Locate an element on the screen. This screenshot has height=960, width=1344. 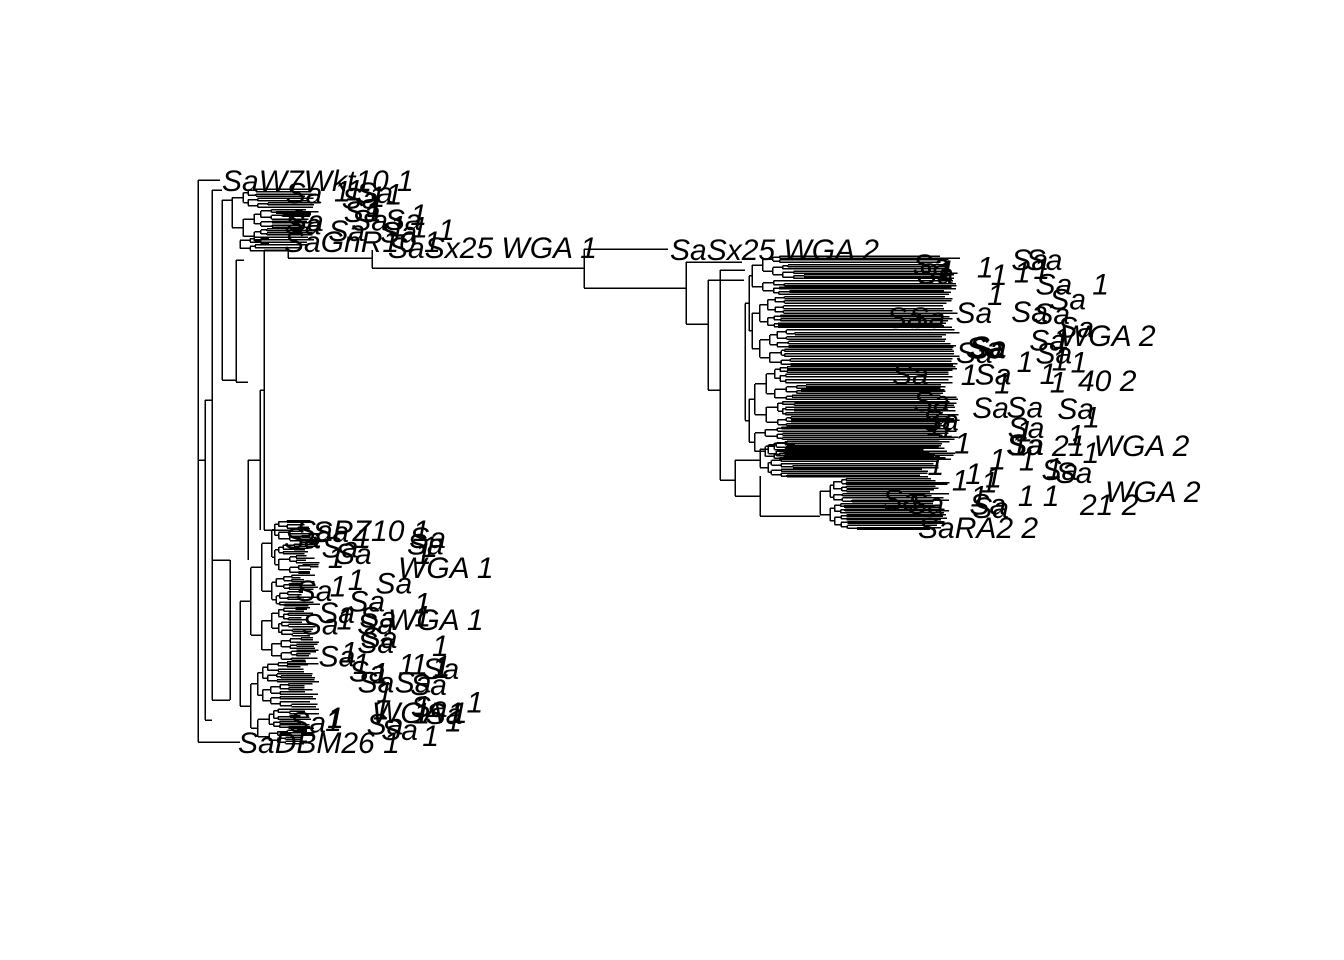
tip-label: SaRA2 2 is located at coordinates (978, 528).